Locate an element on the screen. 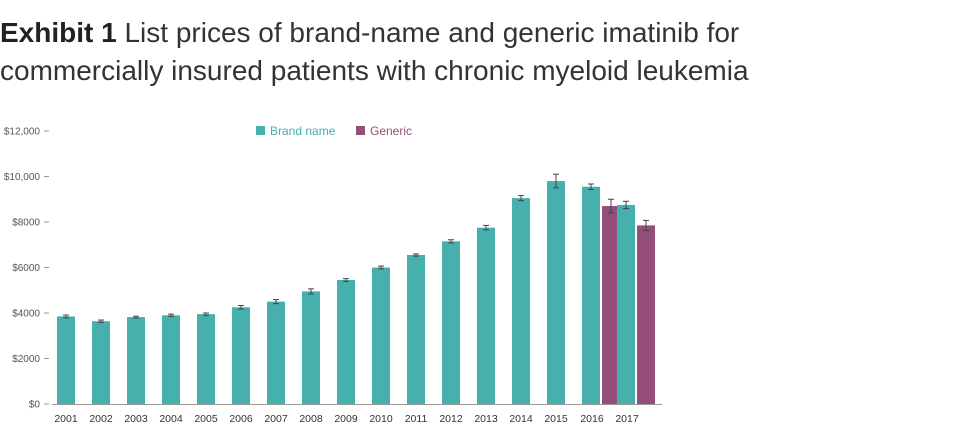  x-tick-label: 2017 is located at coordinates (627, 419).